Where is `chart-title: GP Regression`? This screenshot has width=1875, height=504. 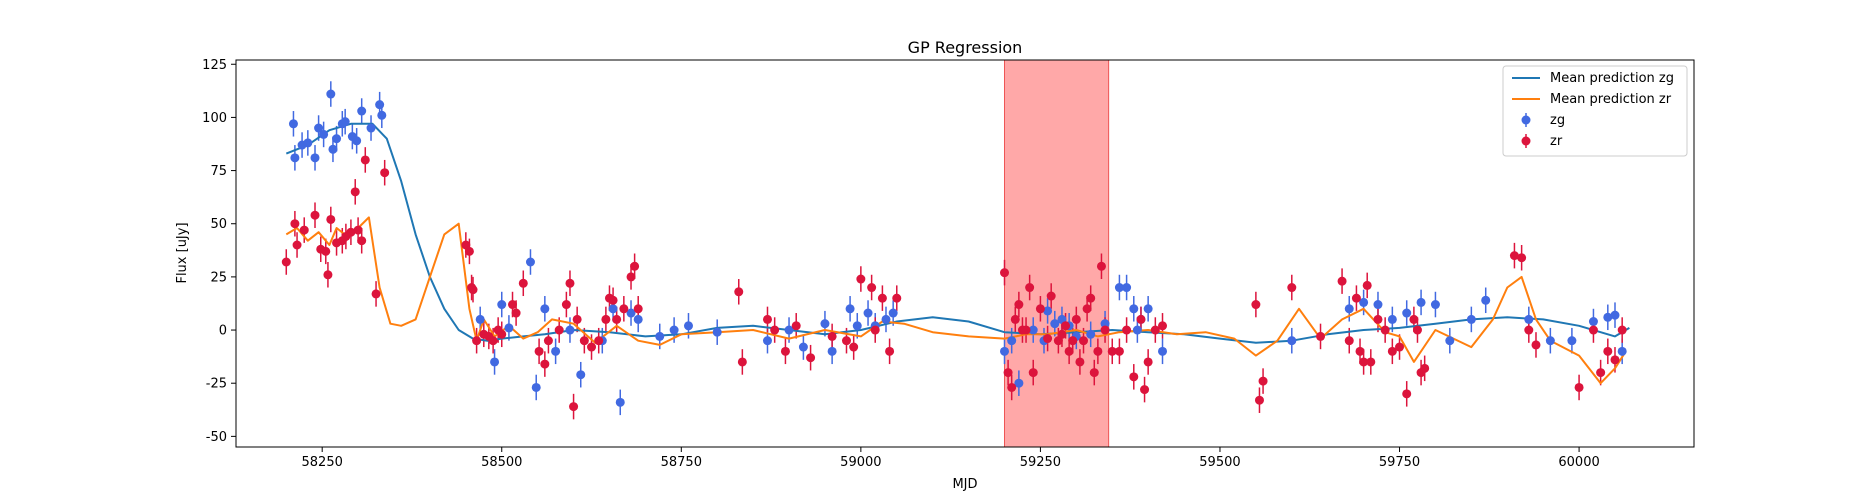 chart-title: GP Regression is located at coordinates (965, 47).